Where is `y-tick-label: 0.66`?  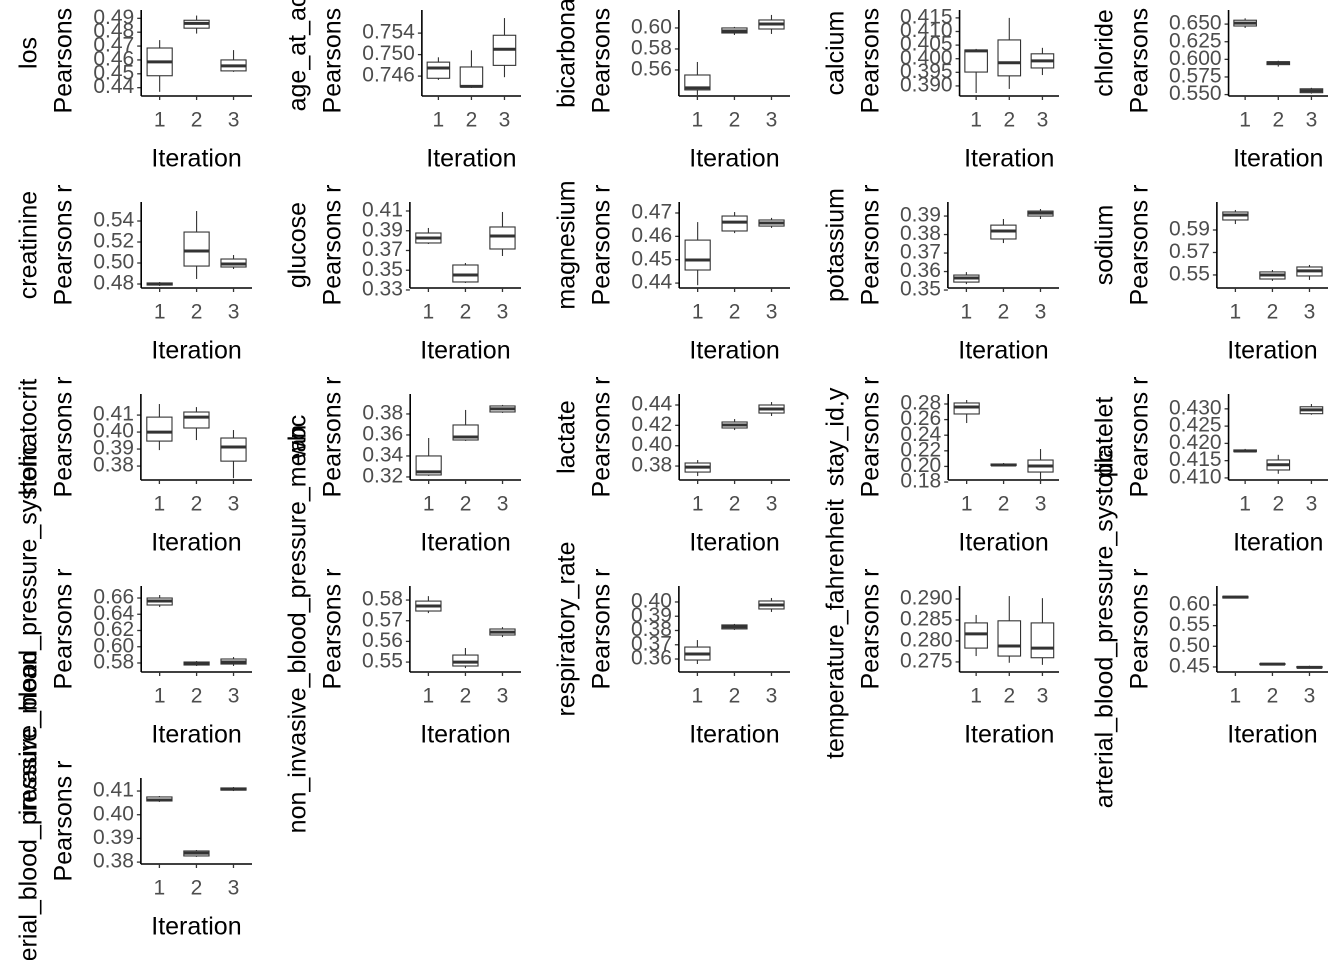 y-tick-label: 0.66 is located at coordinates (113, 597).